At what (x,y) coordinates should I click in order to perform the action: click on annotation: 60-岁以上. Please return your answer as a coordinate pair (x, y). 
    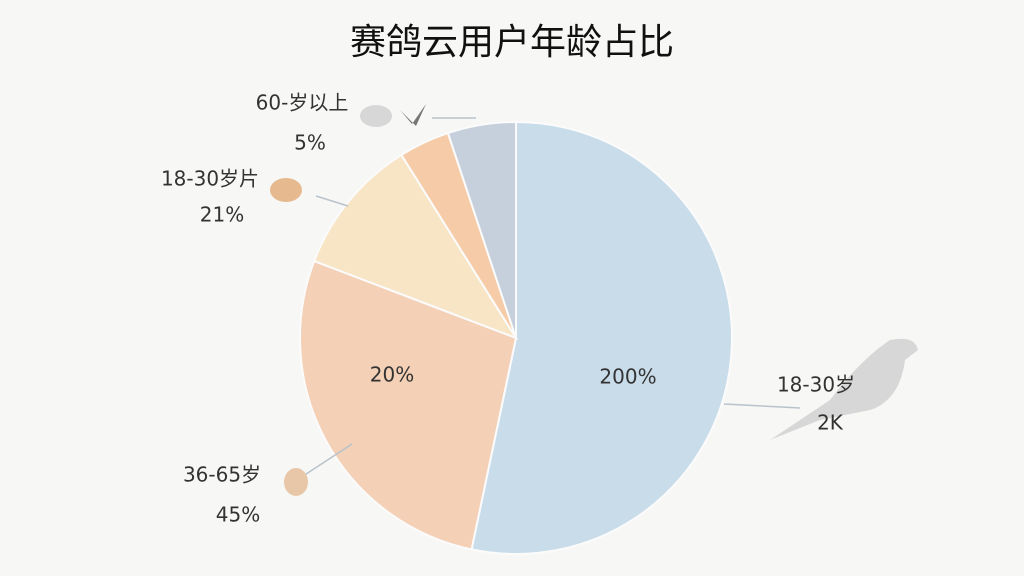
    Looking at the image, I should click on (302, 103).